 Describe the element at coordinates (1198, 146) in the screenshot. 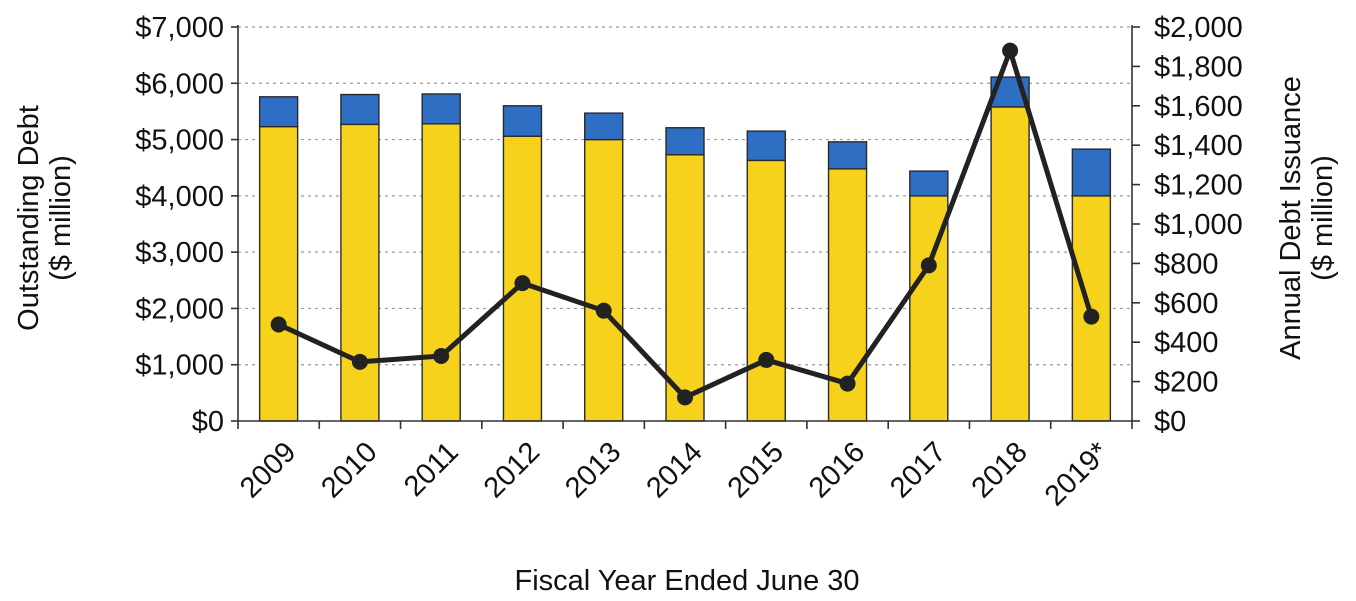

I see `y2-tick-label: $1,400` at that location.